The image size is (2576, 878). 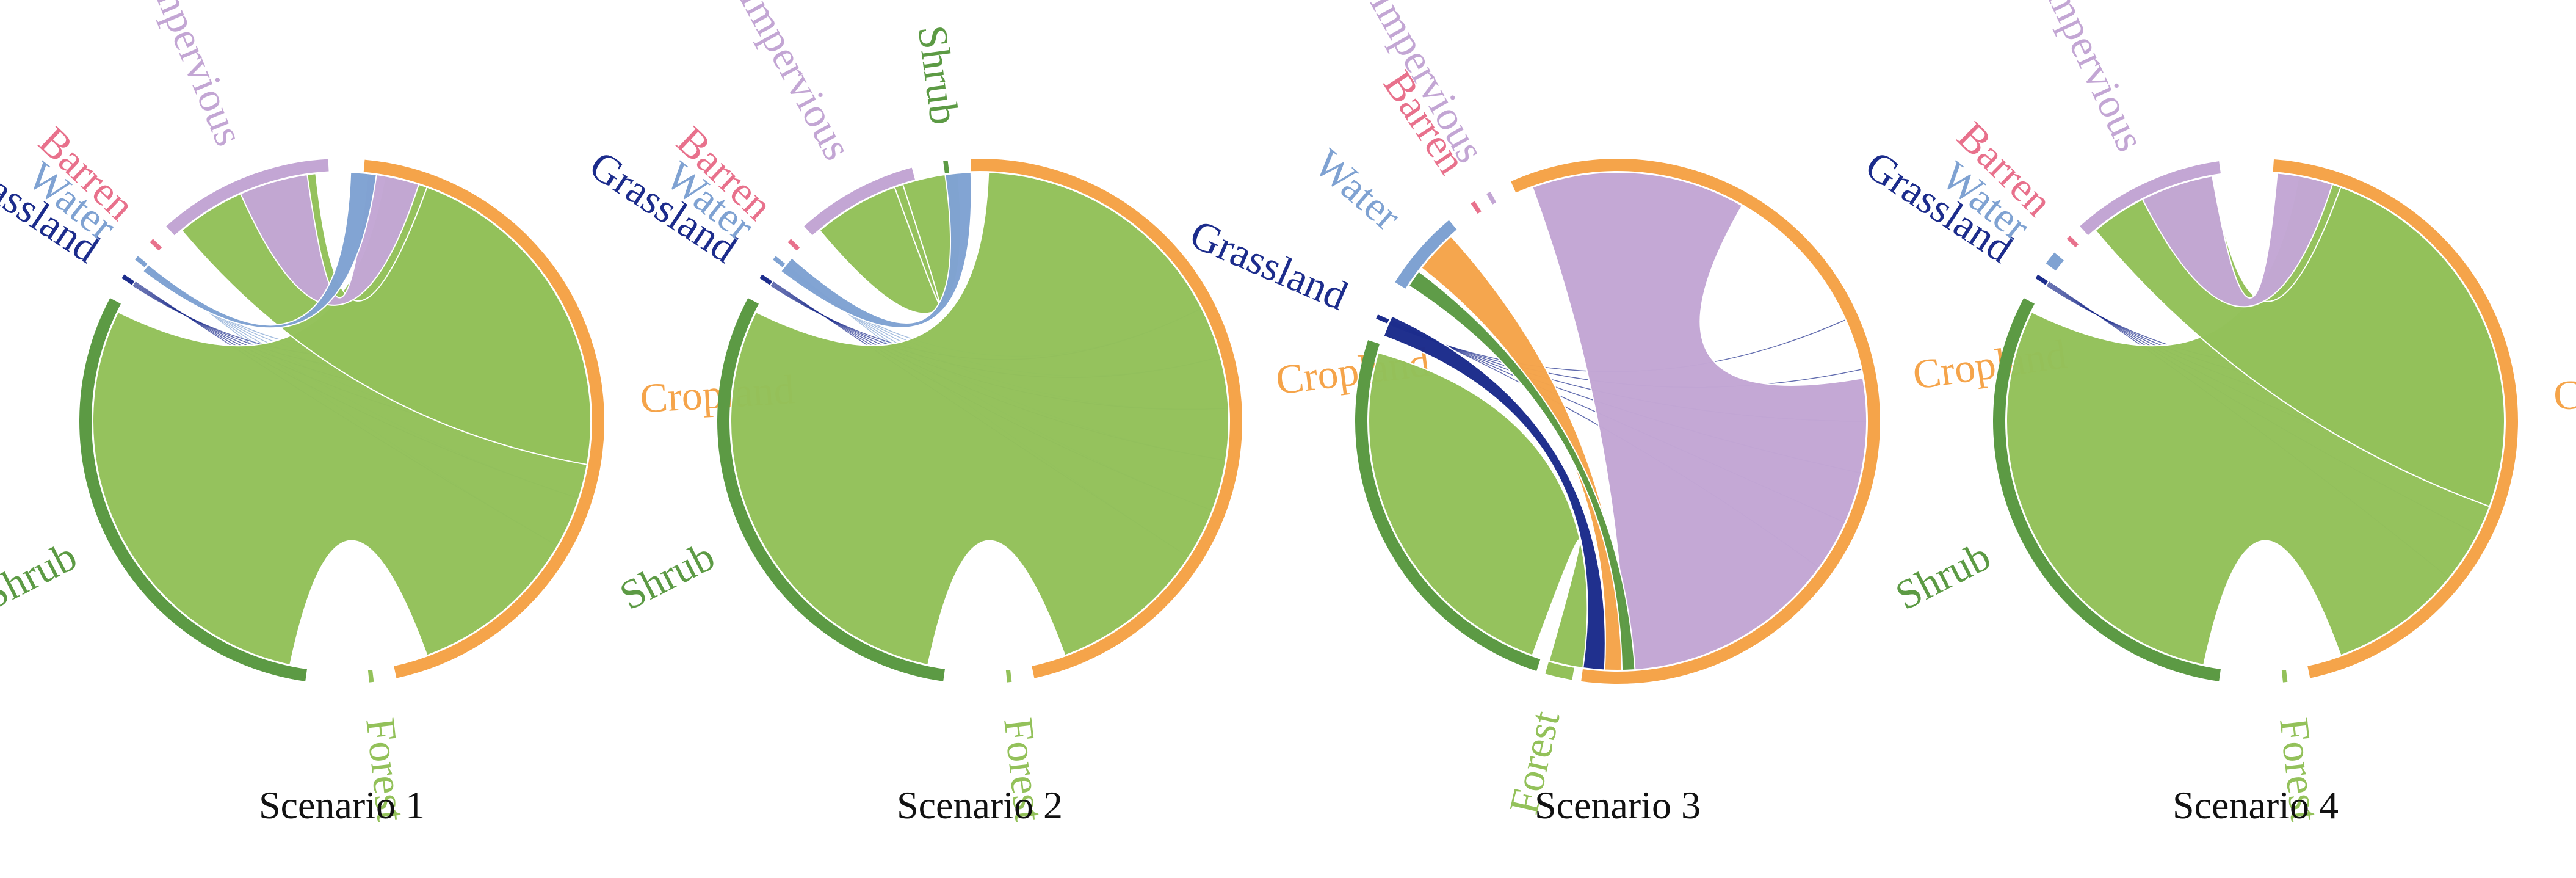 What do you see at coordinates (979, 419) in the screenshot?
I see `ribbon-shrub-to-cropland` at bounding box center [979, 419].